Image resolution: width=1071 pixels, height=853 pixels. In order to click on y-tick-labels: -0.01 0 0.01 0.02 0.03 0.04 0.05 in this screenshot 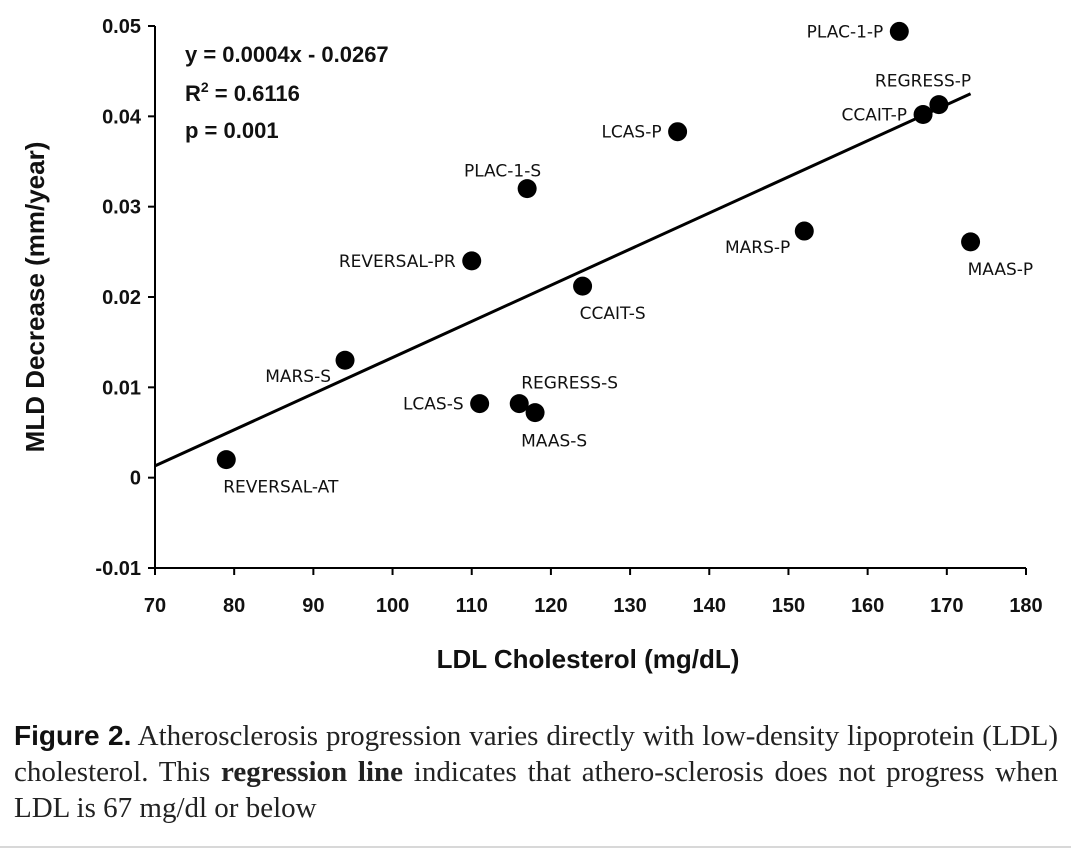, I will do `click(118, 298)`.